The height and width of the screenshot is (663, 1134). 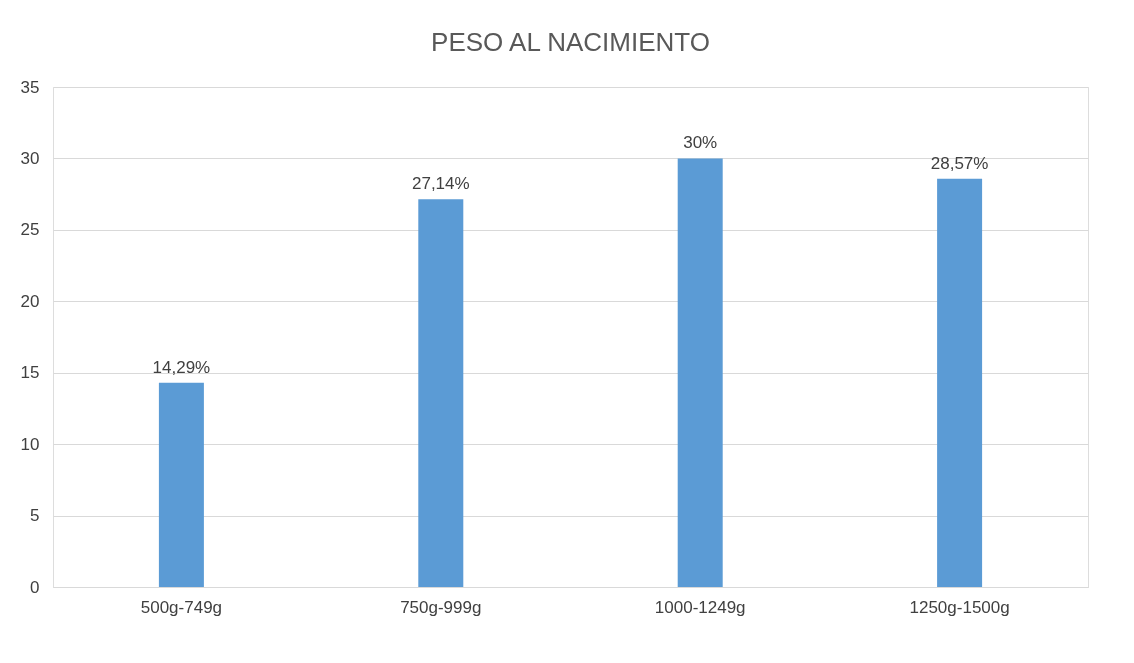 I want to click on text: 28,57%, so click(x=959, y=163).